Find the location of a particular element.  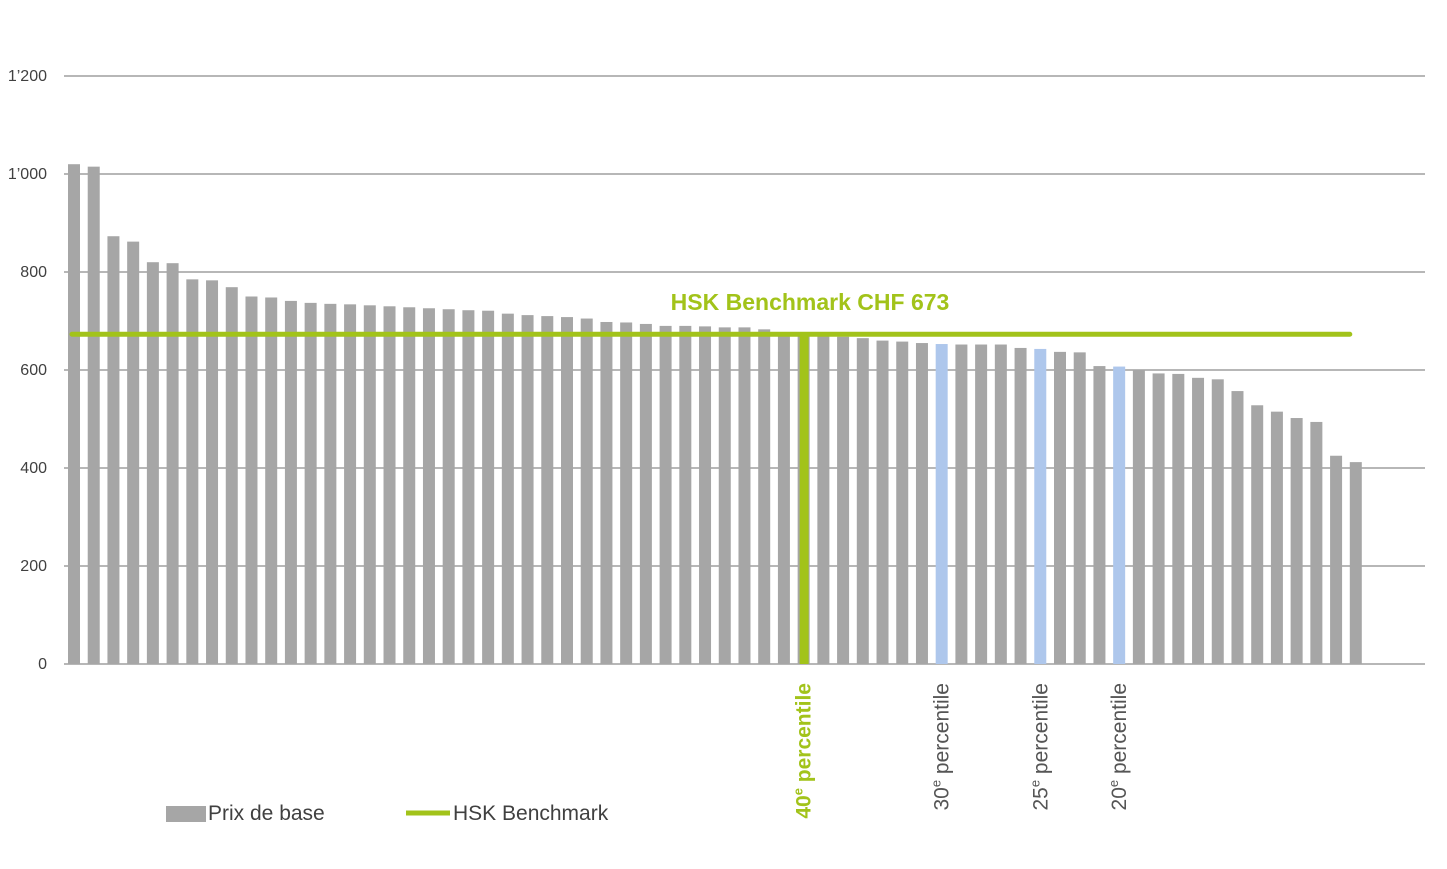

y-tick-label: 400 is located at coordinates (33, 468).